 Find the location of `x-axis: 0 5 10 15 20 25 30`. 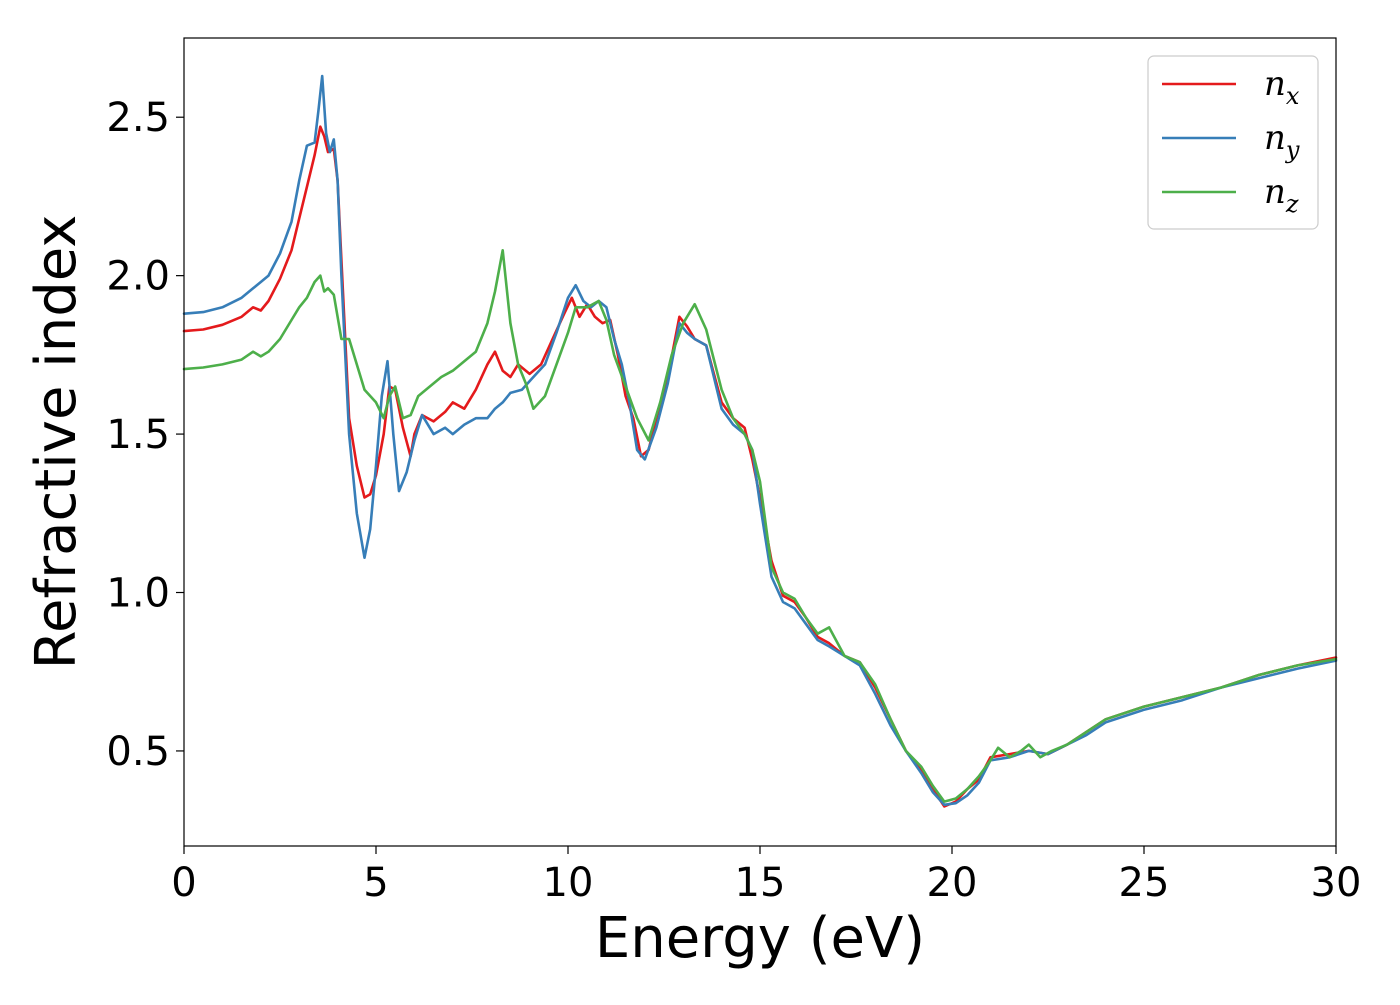

x-axis: 0 5 10 15 20 25 30 is located at coordinates (766, 876).